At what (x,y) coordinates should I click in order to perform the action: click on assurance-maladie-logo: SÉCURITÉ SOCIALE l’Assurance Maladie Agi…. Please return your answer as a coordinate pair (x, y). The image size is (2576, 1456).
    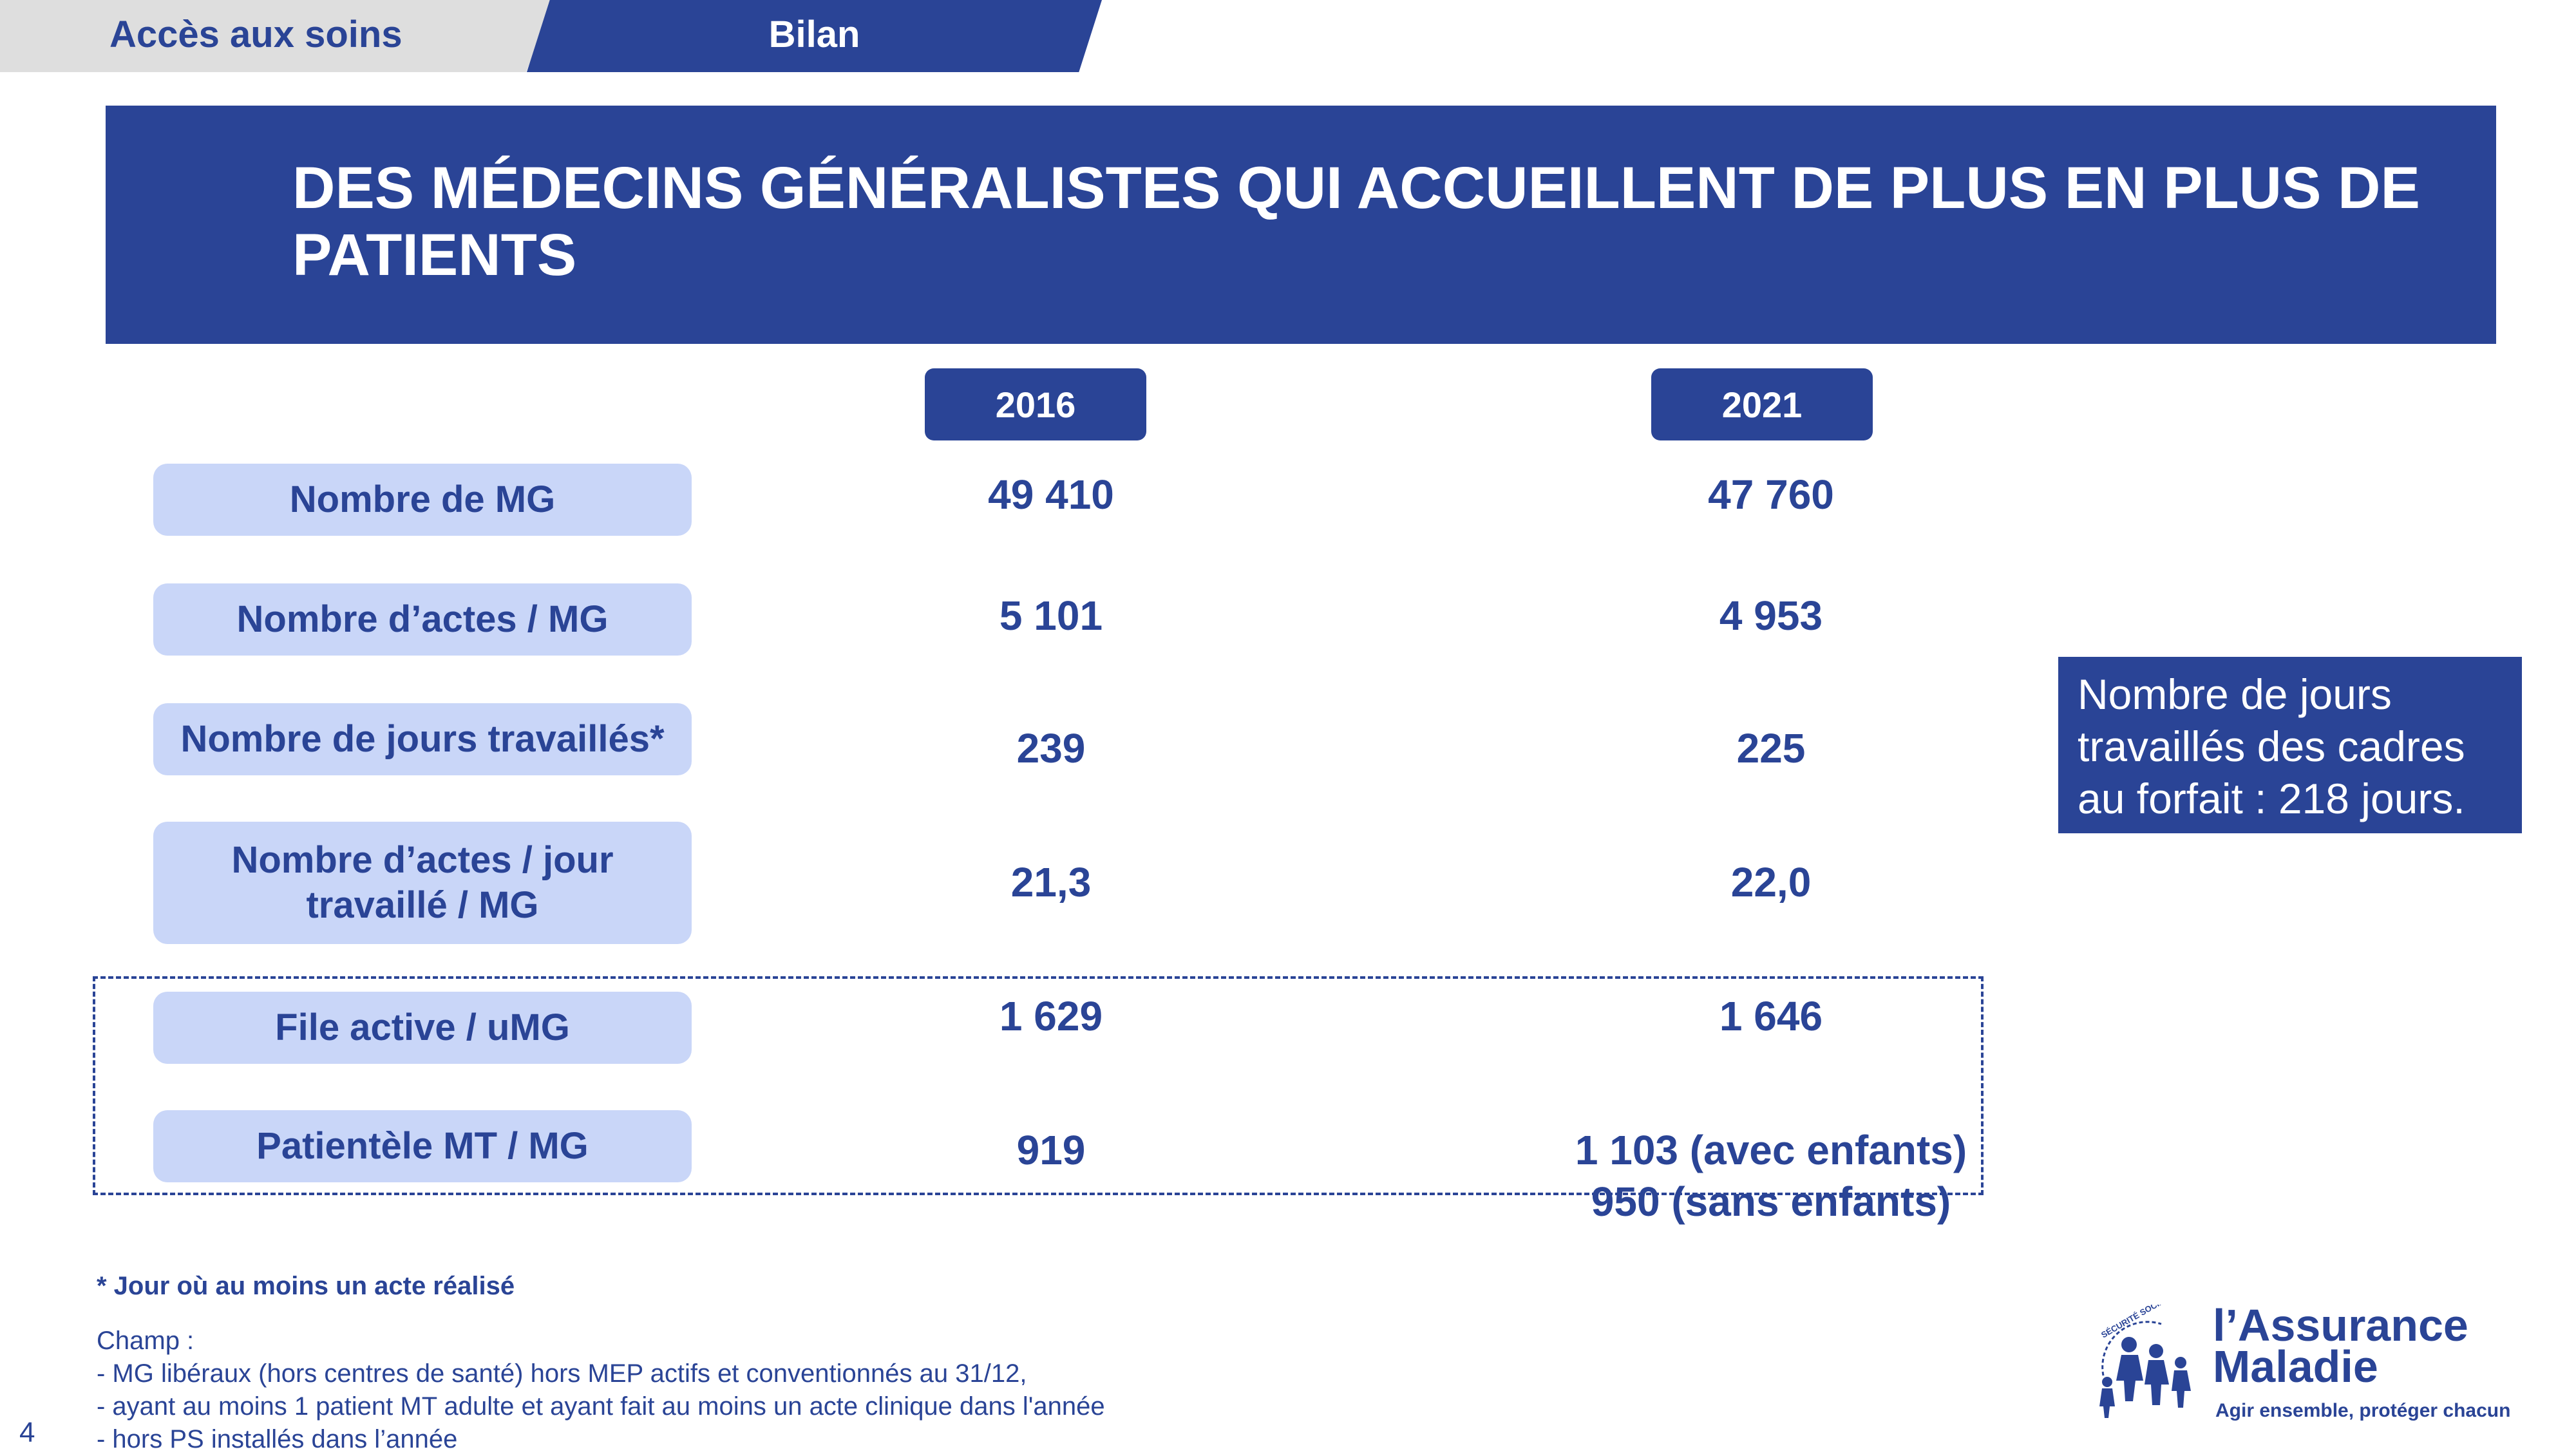
    Looking at the image, I should click on (2297, 1367).